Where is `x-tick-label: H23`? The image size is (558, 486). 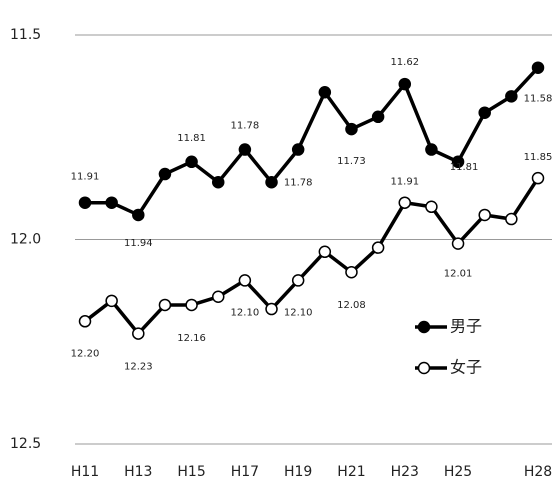 x-tick-label: H23 is located at coordinates (405, 472).